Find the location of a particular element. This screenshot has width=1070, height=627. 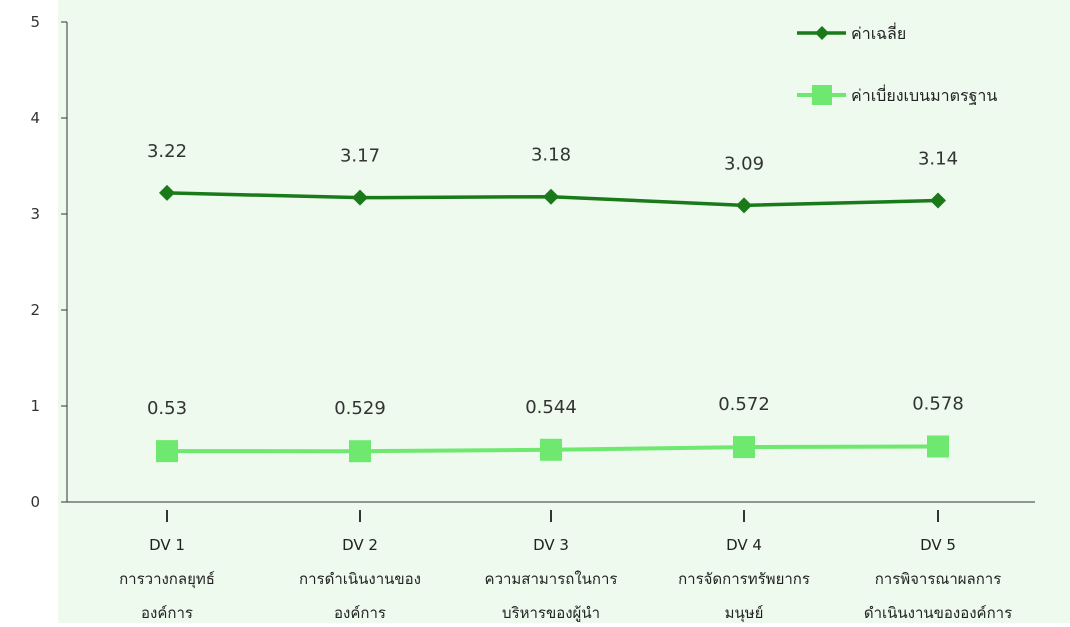

x-category-label: การวางกลยุทธ์ is located at coordinates (167, 579).